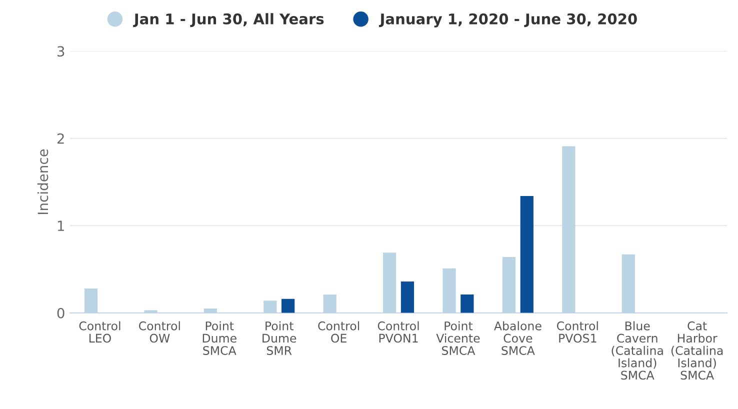  I want to click on x-tick-label: Control OE, so click(339, 332).